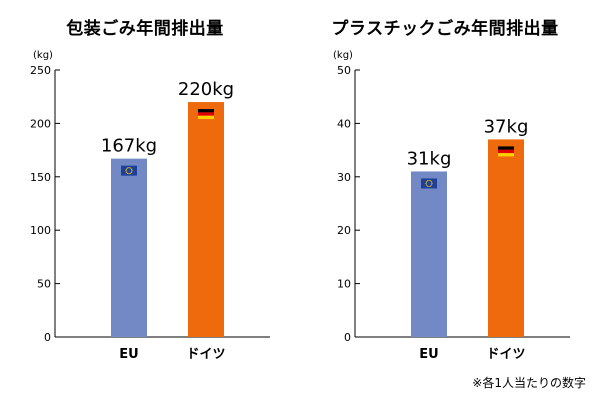 The height and width of the screenshot is (400, 610). I want to click on y-tick-label: 10, so click(344, 284).